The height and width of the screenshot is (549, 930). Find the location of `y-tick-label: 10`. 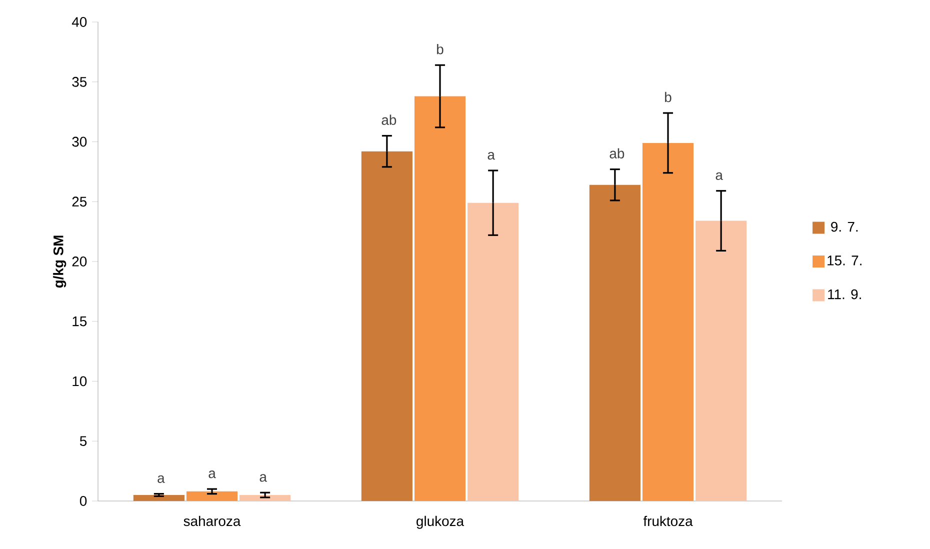

y-tick-label: 10 is located at coordinates (79, 381).